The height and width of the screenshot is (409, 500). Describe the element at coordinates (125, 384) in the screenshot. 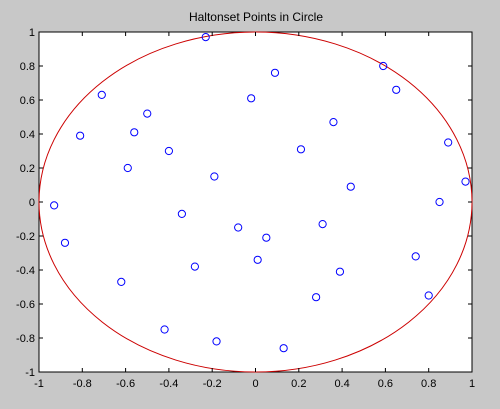

I see `x-tick-label: -0.6` at that location.